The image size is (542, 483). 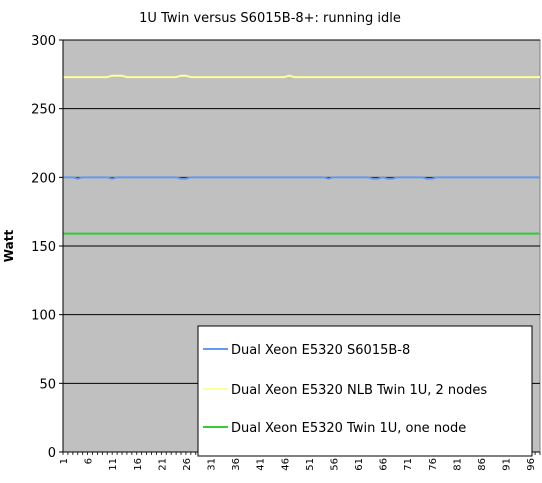 What do you see at coordinates (43, 110) in the screenshot?
I see `y-tick-label: 250` at bounding box center [43, 110].